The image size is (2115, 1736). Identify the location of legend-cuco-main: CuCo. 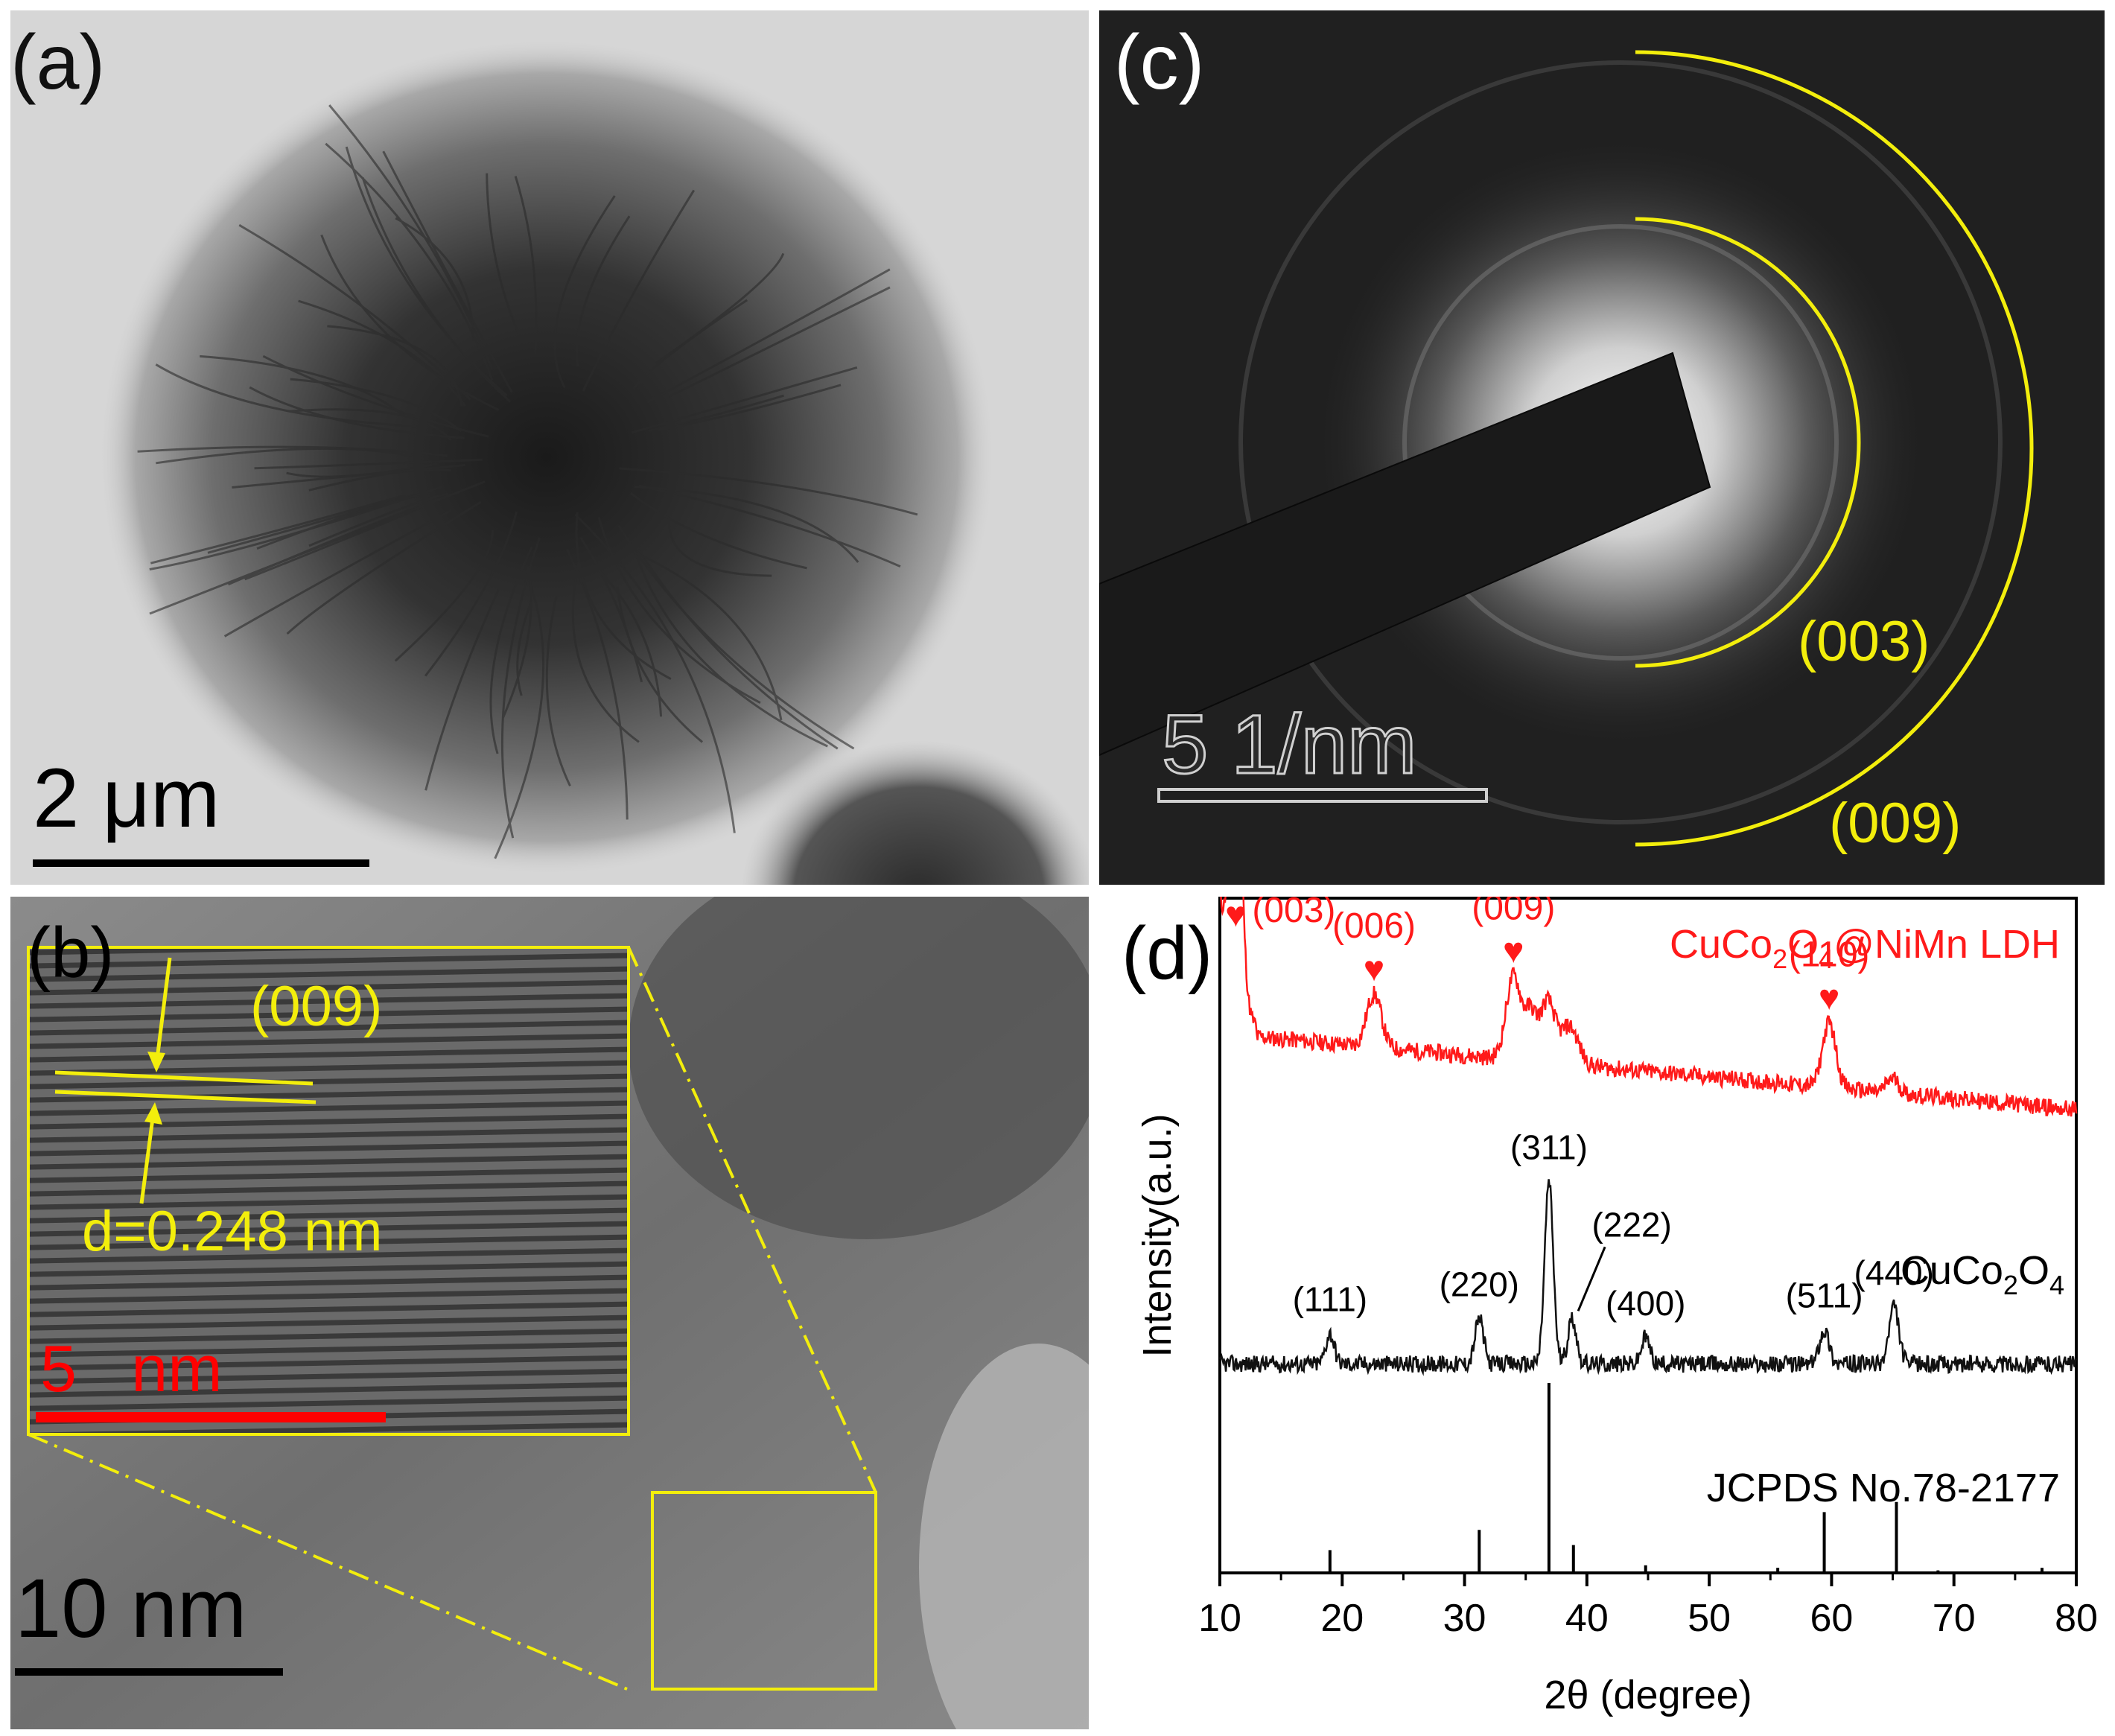
(1952, 1270).